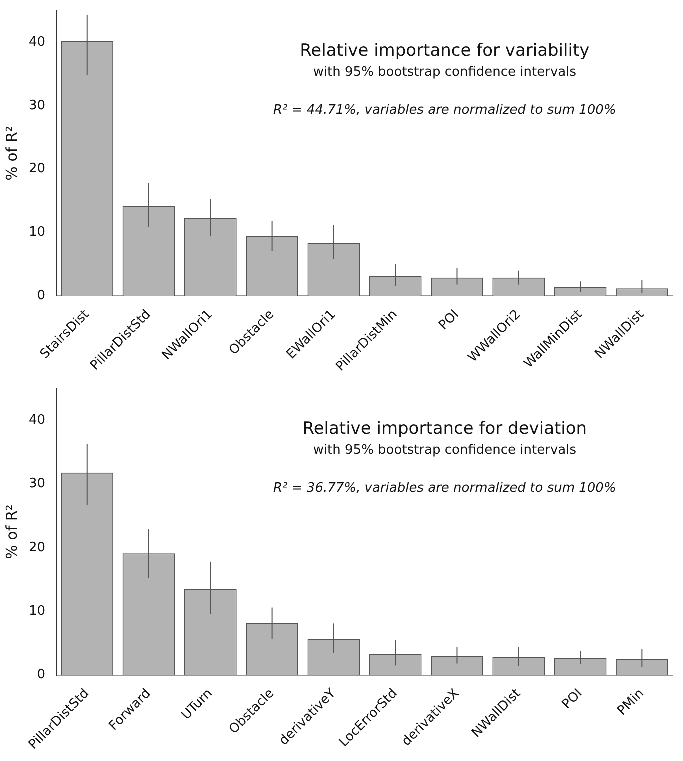 The height and width of the screenshot is (761, 683). What do you see at coordinates (445, 110) in the screenshot?
I see `annotation: R² = 44.71%, variables are normalized to sum 100%` at bounding box center [445, 110].